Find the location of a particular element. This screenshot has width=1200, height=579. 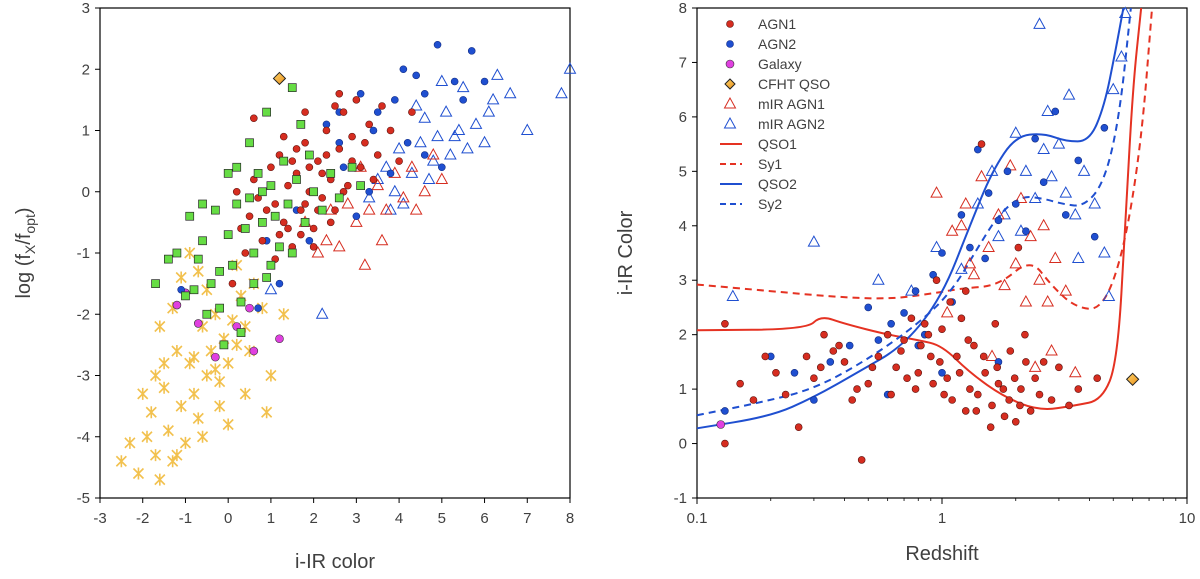

left-x-tick-label: 5 is located at coordinates (442, 518).